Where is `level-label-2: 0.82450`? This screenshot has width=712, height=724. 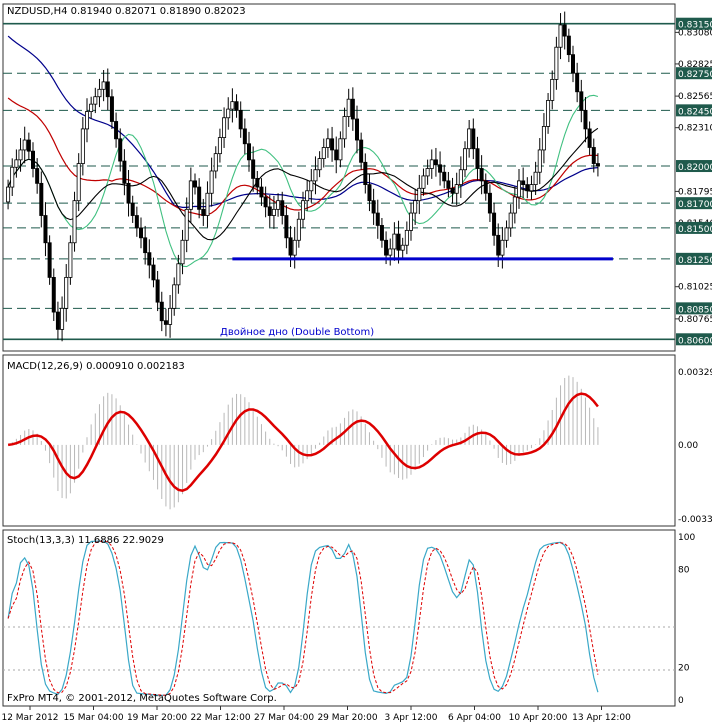
level-label-2: 0.82450 is located at coordinates (695, 112).